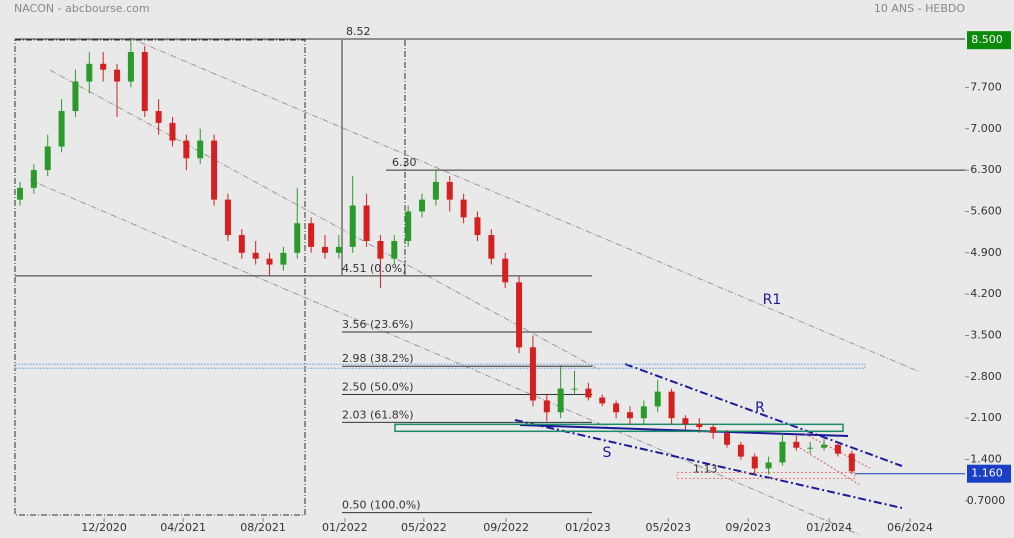  Describe the element at coordinates (986, 459) in the screenshot. I see `y-tick-label: 1.400` at that location.